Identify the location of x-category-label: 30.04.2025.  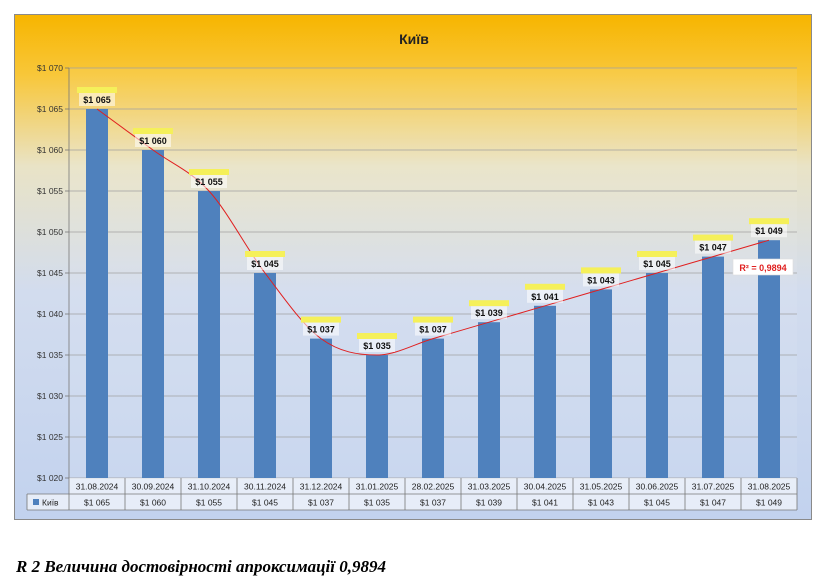
(545, 487).